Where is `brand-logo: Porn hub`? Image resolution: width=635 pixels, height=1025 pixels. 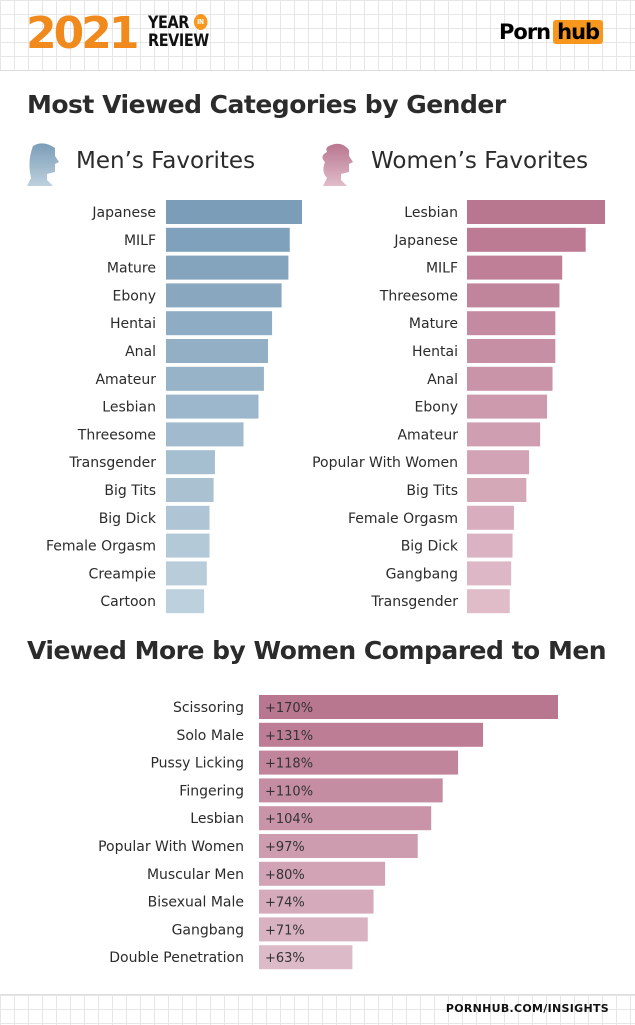 brand-logo: Porn hub is located at coordinates (551, 32).